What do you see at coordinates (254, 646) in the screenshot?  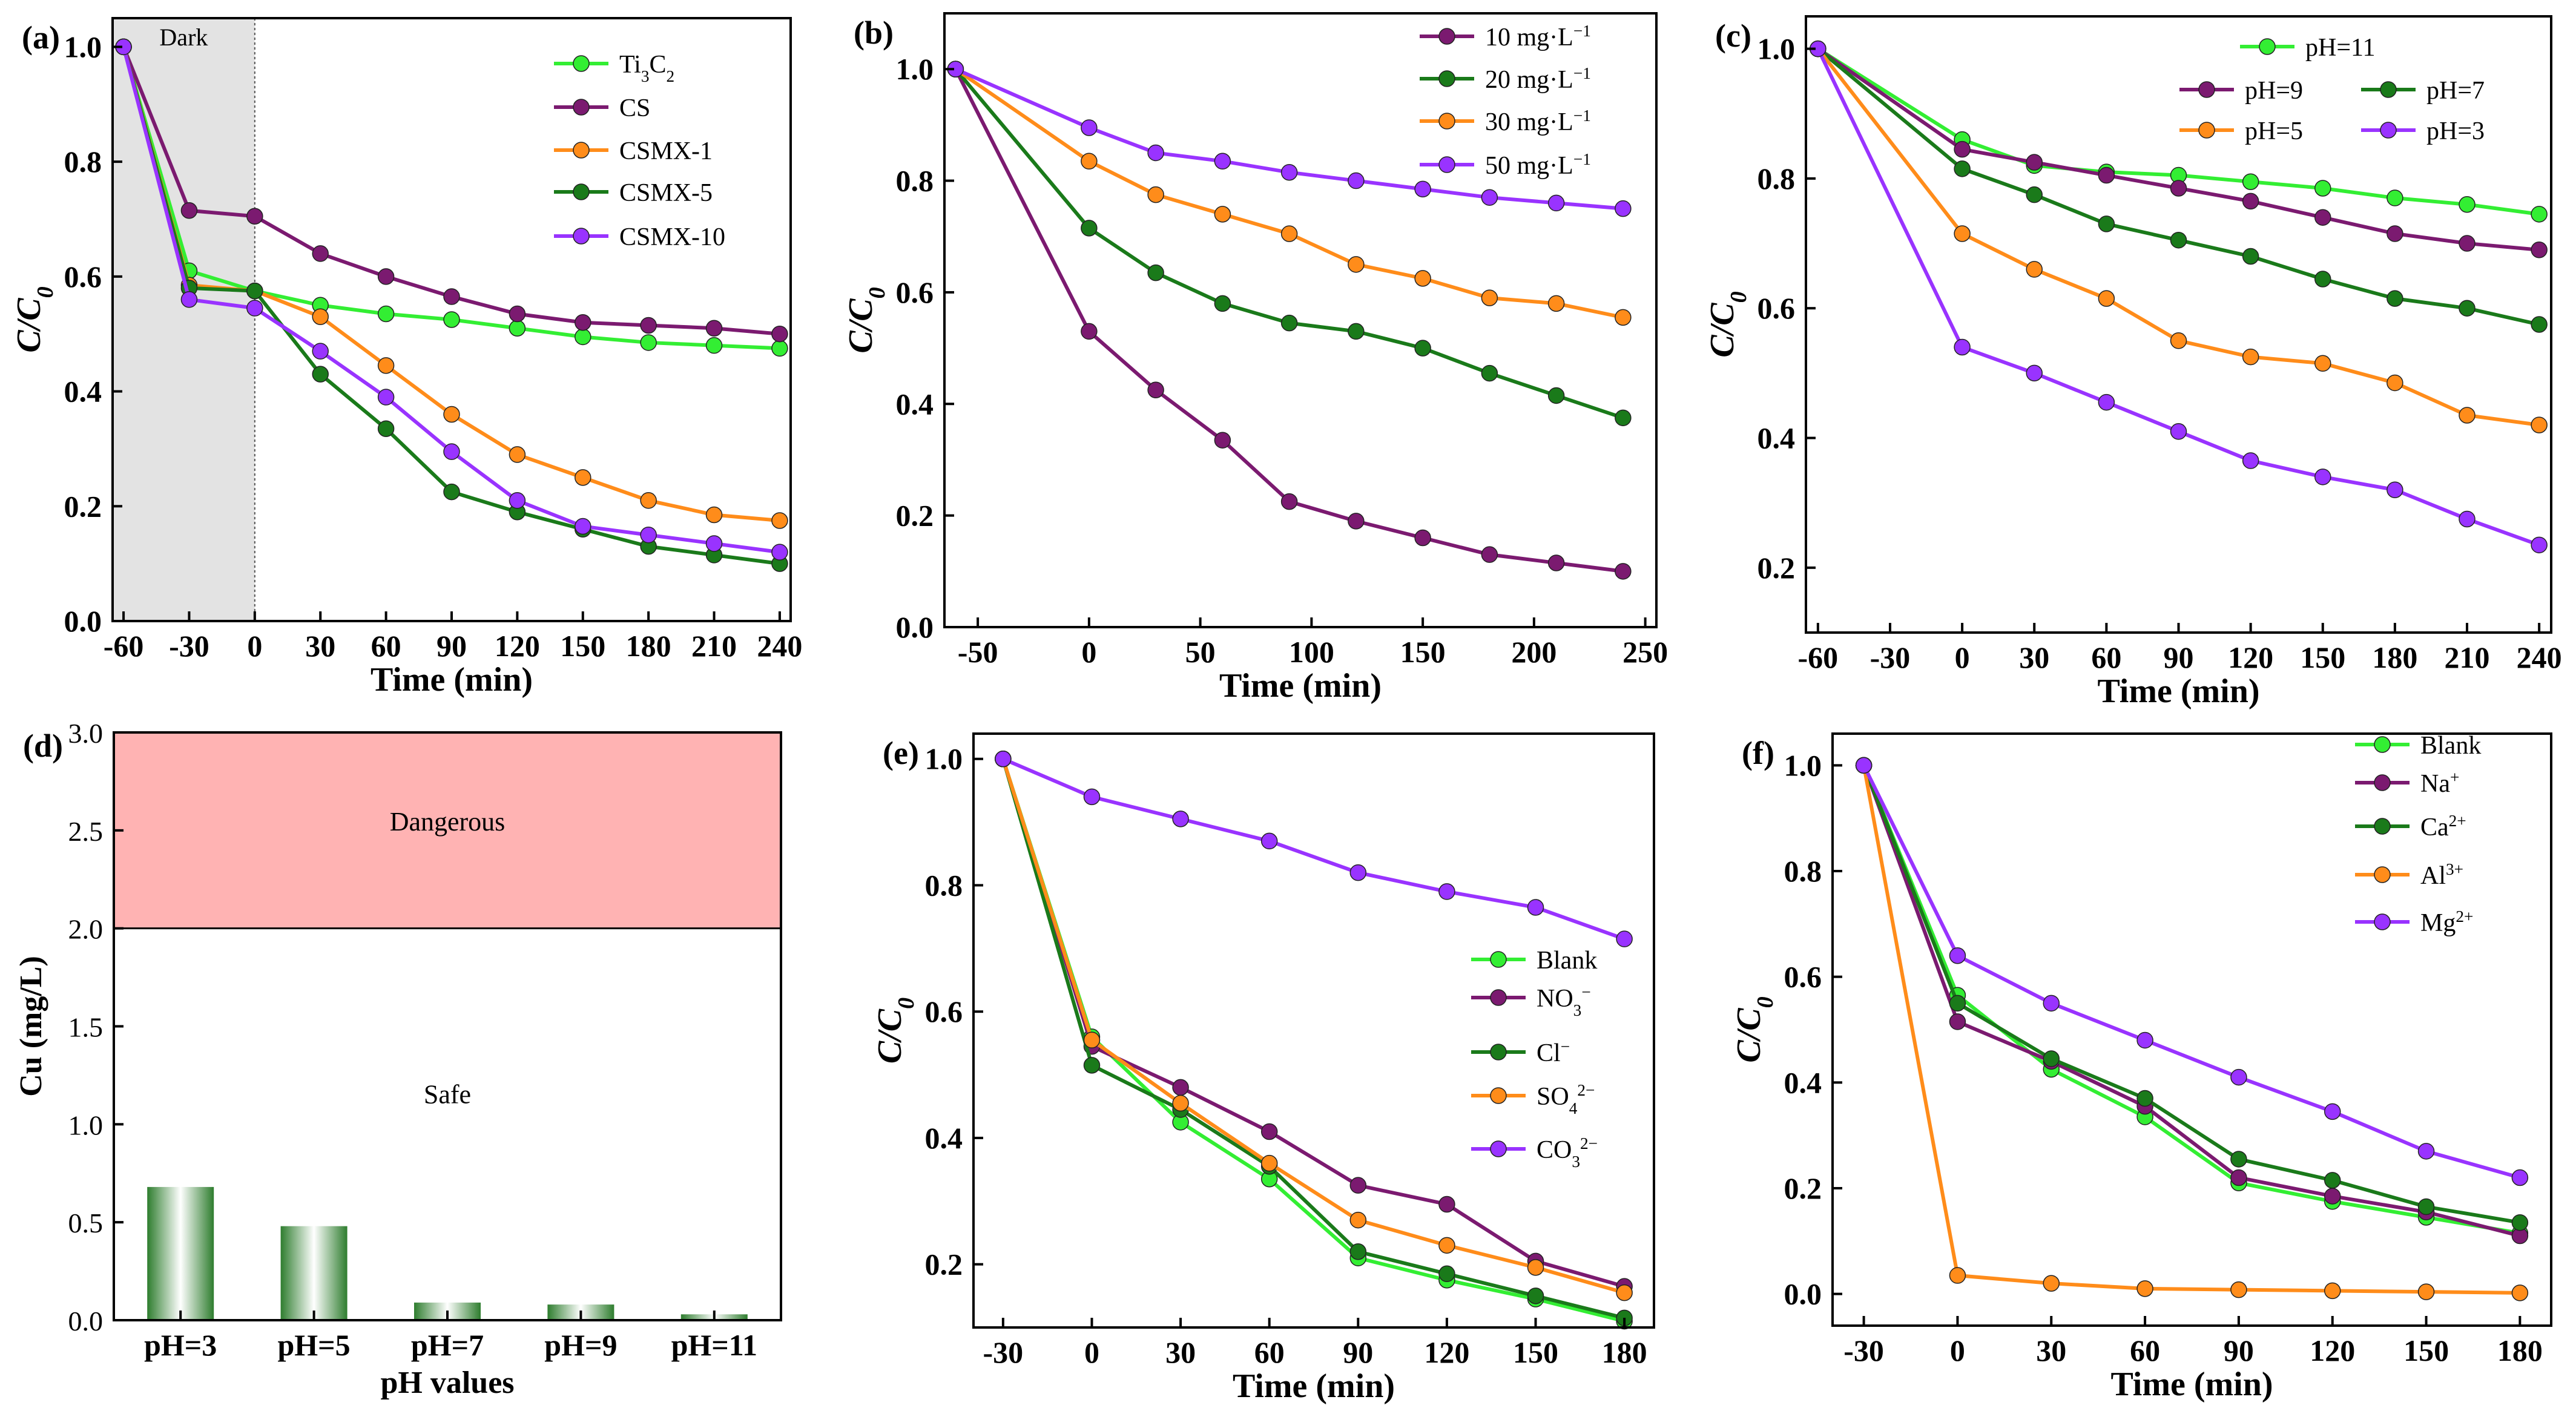 I see `x-tick-label: 0` at bounding box center [254, 646].